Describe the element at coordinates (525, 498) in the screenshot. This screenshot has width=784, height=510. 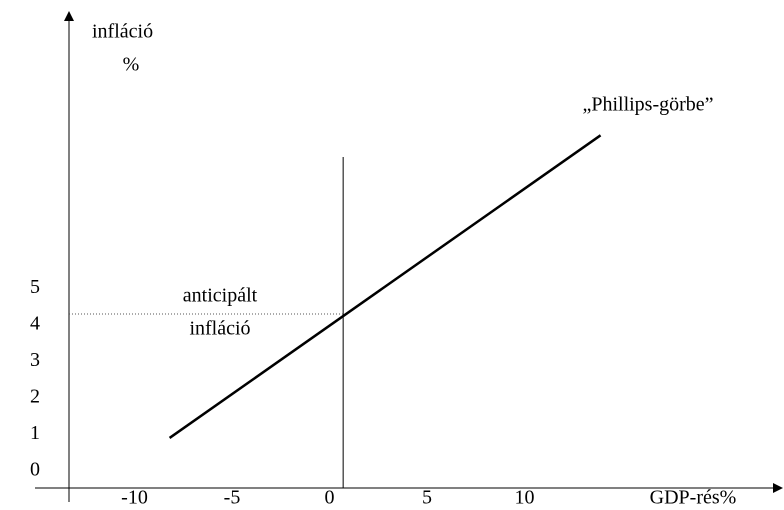
I see `x-tick-label: 10` at that location.